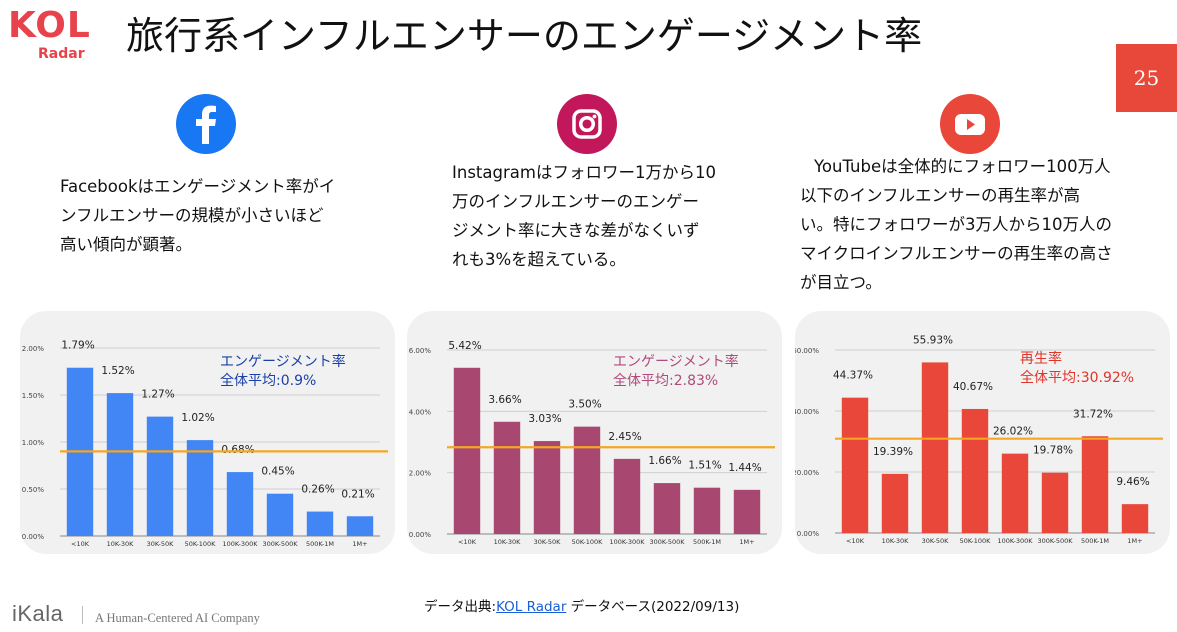  What do you see at coordinates (664, 461) in the screenshot?
I see `data-label: 1.66%` at bounding box center [664, 461].